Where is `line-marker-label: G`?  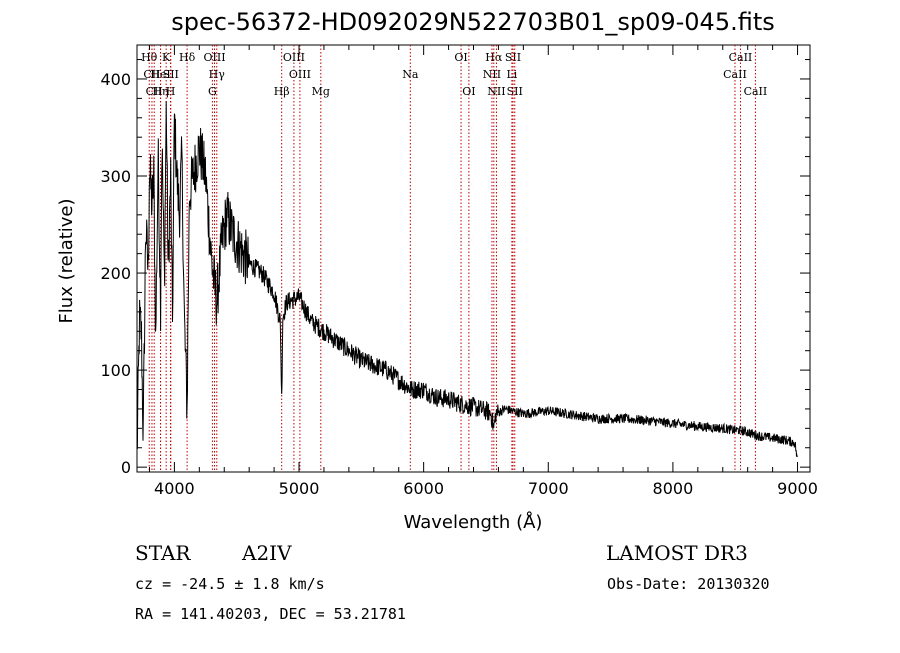
line-marker-label: G is located at coordinates (212, 91).